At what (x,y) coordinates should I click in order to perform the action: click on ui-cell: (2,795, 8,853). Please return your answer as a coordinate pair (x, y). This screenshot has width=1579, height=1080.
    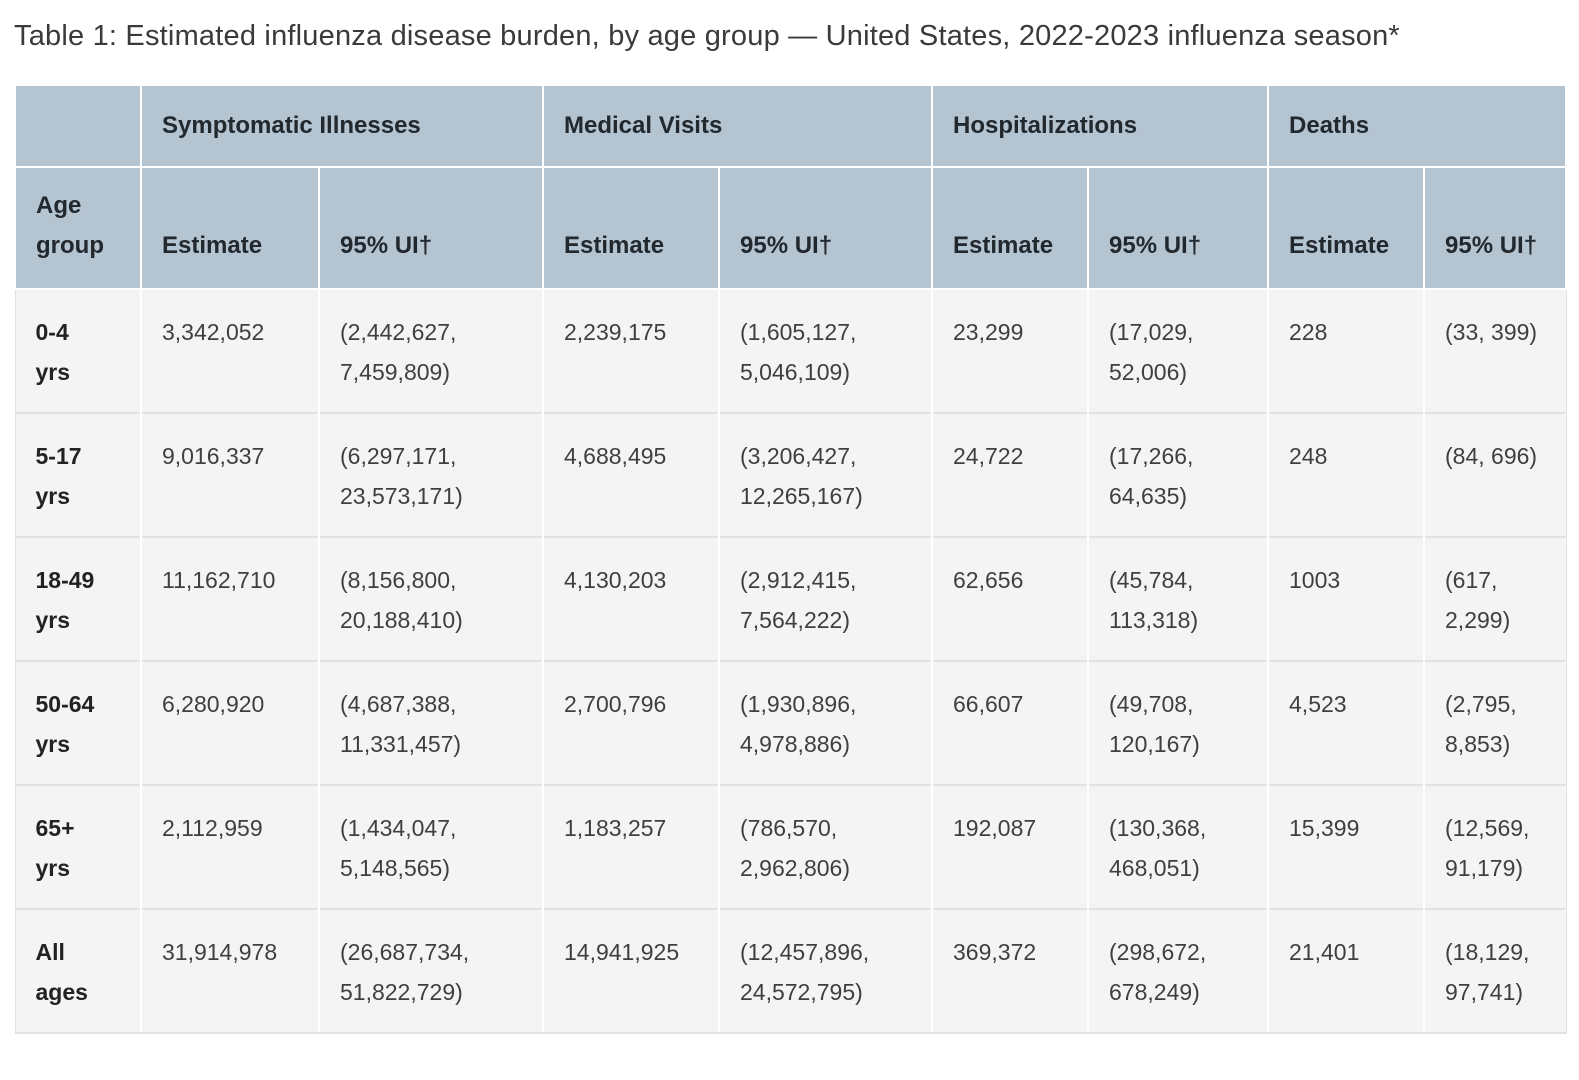
    Looking at the image, I should click on (1495, 722).